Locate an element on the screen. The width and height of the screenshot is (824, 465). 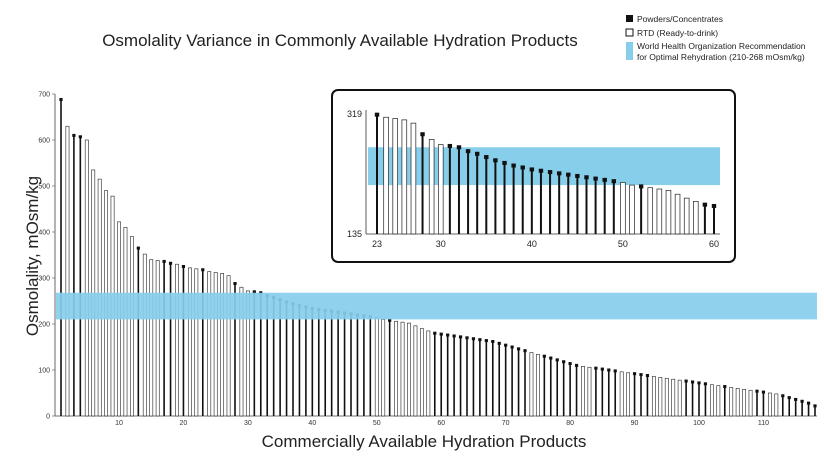
x-axis: 10 20 30 40 50 60 70 80 90 100 110 is located at coordinates (442, 423).